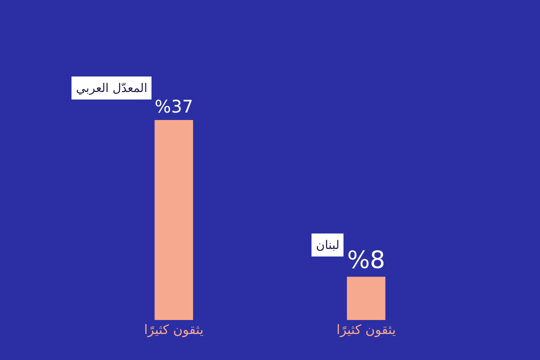 The height and width of the screenshot is (360, 540). I want to click on text: لبنان, so click(328, 245).